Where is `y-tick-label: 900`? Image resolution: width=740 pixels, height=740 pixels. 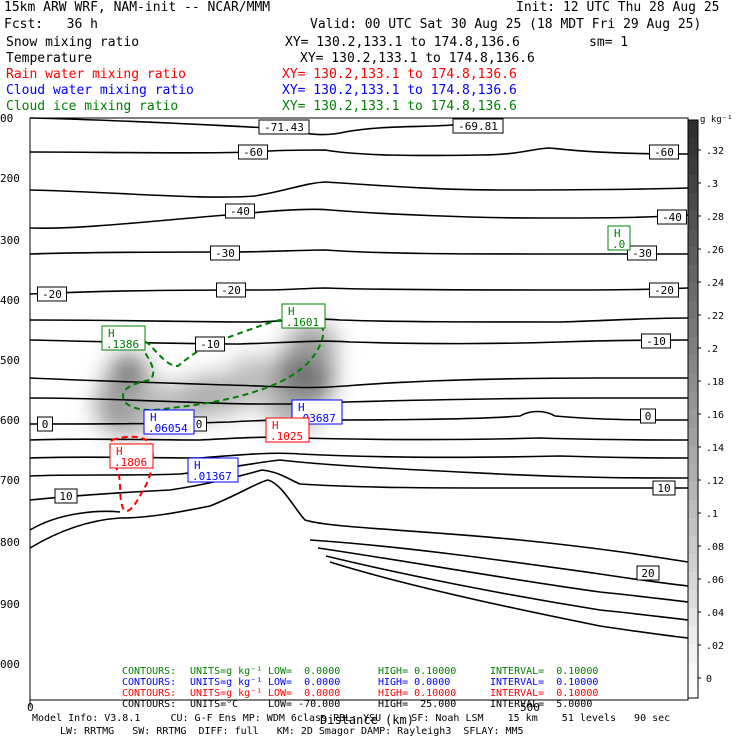
y-tick-label: 900 is located at coordinates (10, 604).